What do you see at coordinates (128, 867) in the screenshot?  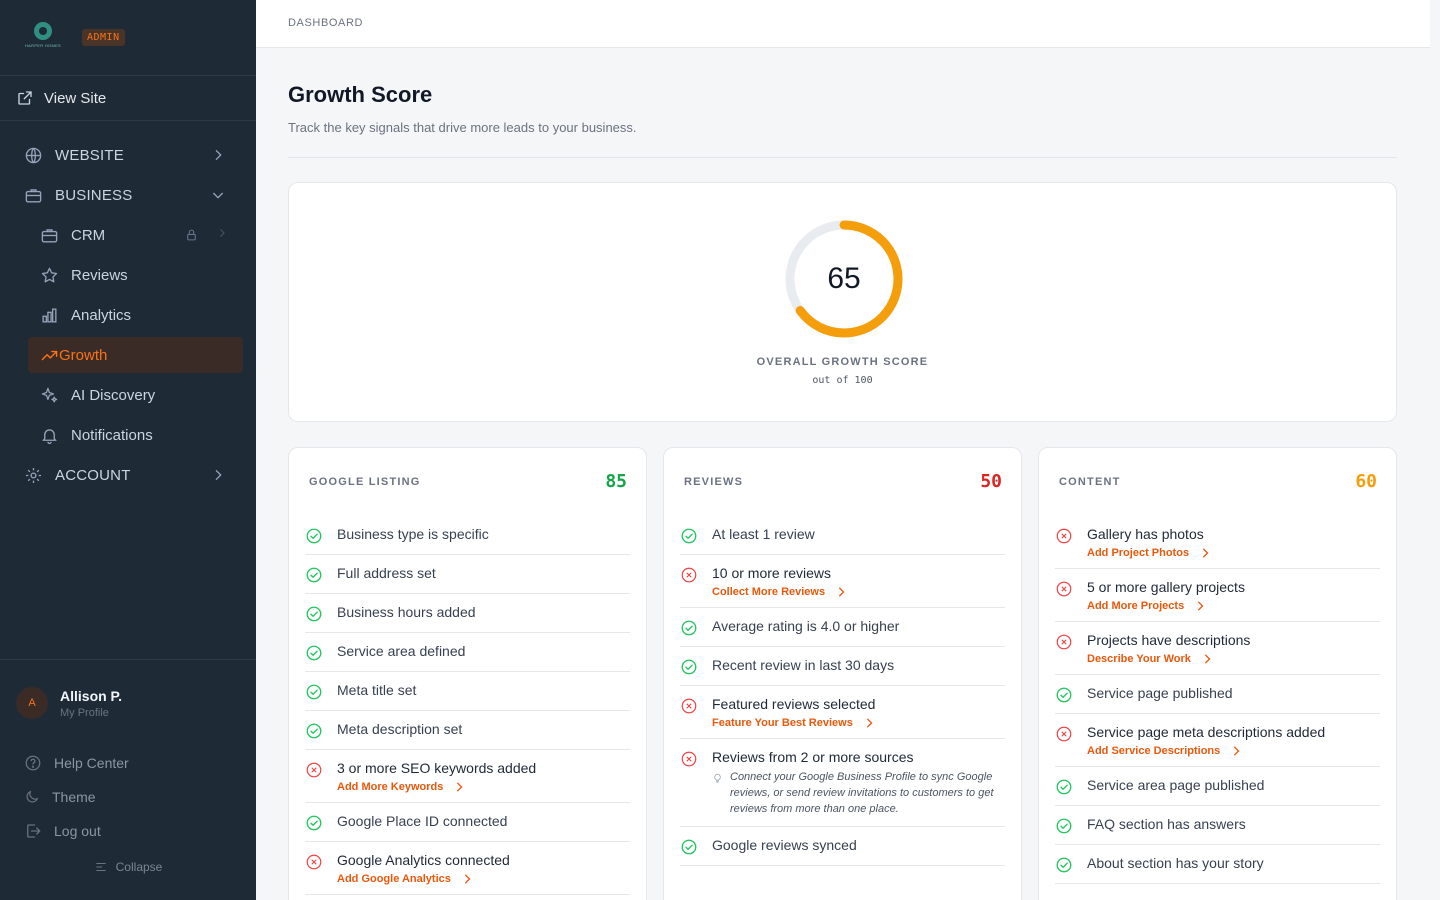 I see `collapse-sidebar-button: Collapse` at bounding box center [128, 867].